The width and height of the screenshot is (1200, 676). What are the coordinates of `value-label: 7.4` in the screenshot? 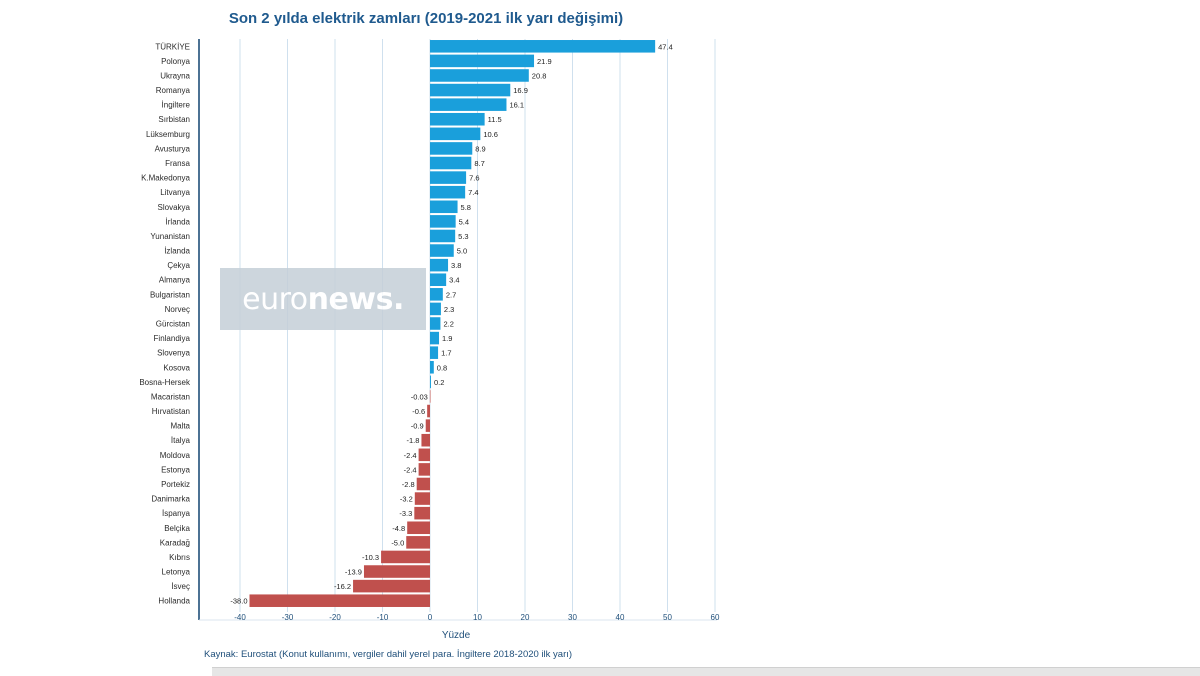 It's located at (473, 192).